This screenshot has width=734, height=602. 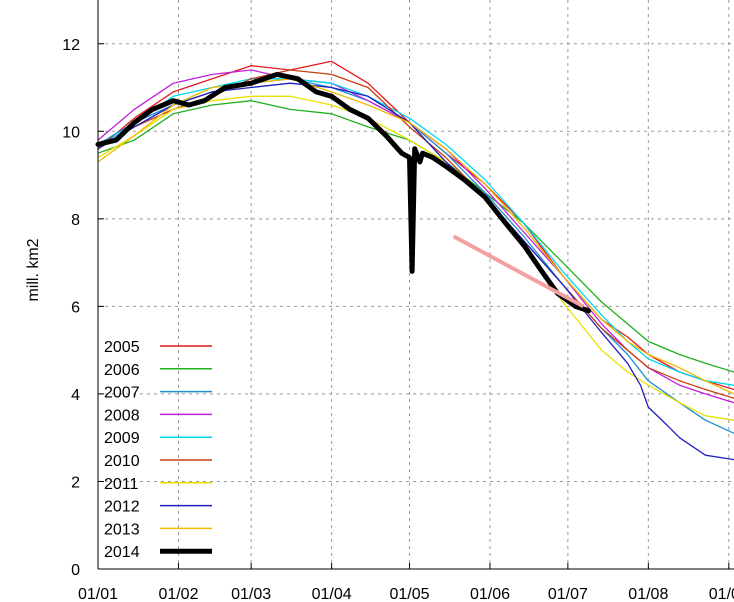 I want to click on y-tick-label: 2, so click(x=75, y=482).